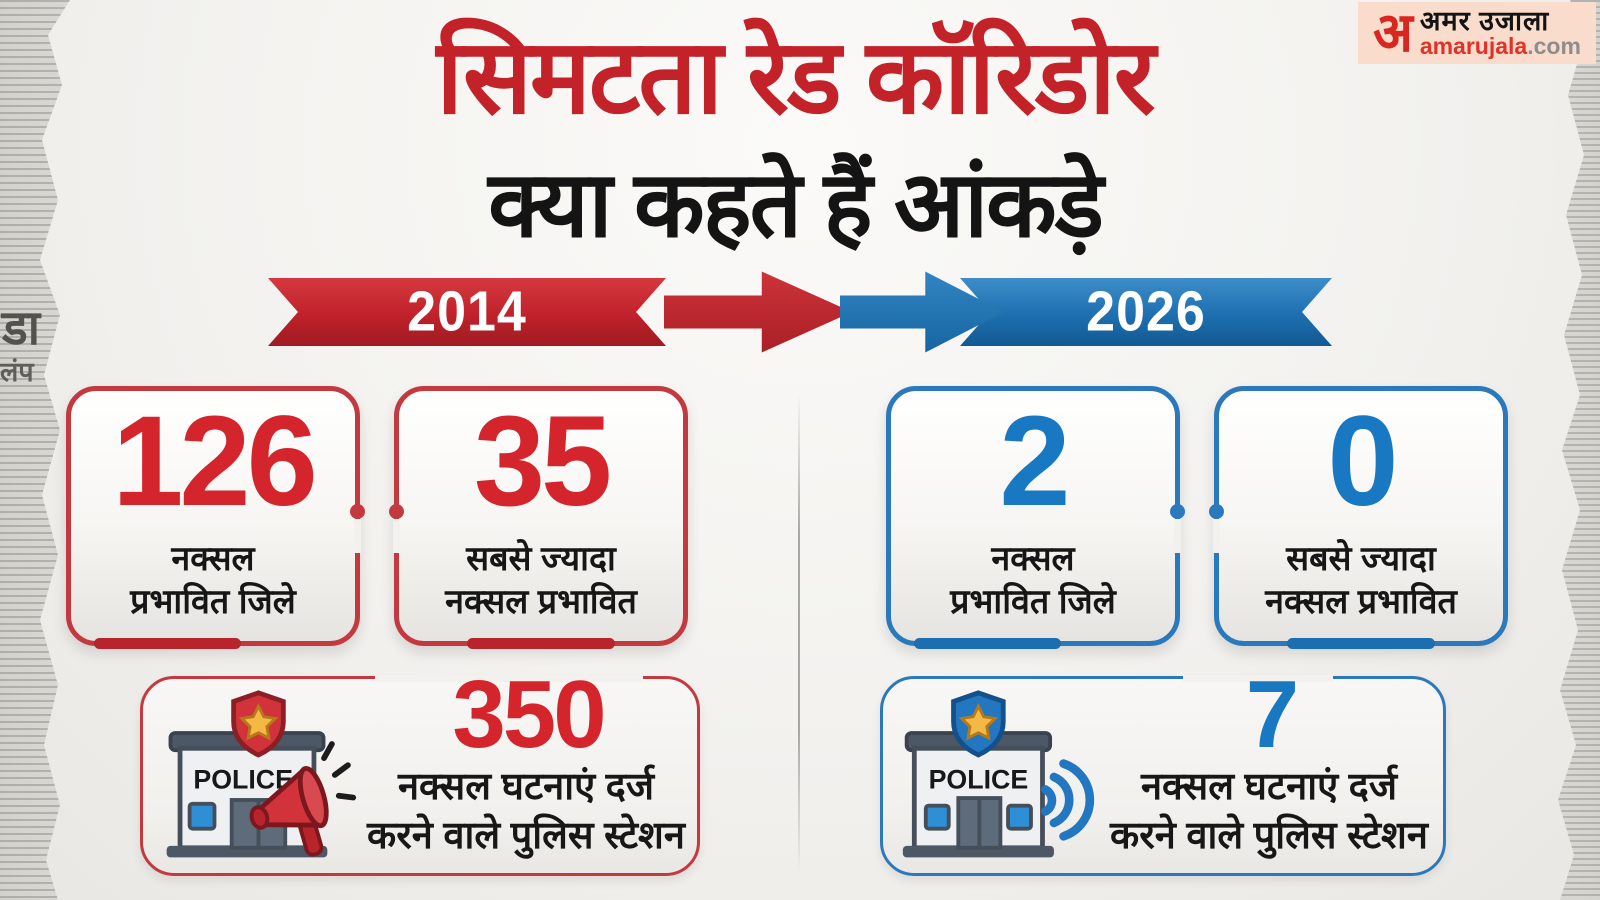  I want to click on newsprint-headline-fragment: डा, so click(22, 328).